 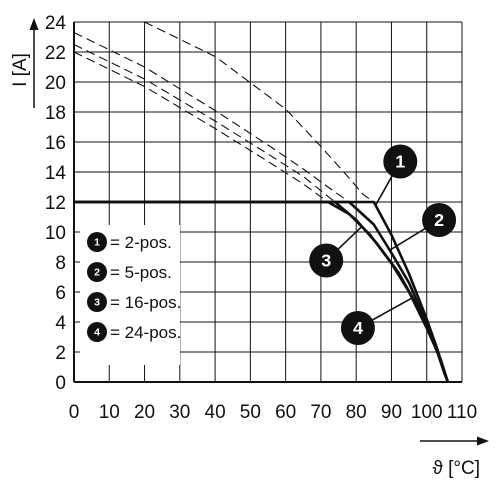 I want to click on x-tick-label: 50, so click(x=250, y=412).